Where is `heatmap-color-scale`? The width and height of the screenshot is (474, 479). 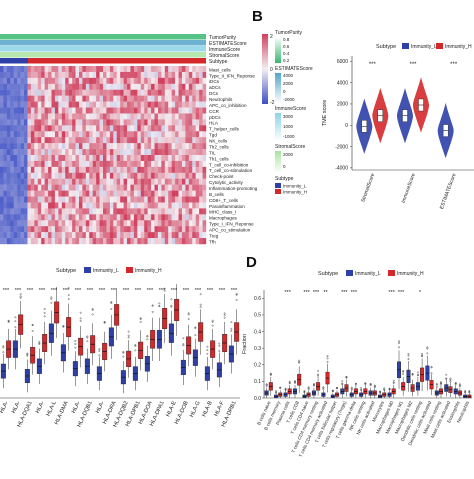 heatmap-color-scale is located at coordinates (265, 69).